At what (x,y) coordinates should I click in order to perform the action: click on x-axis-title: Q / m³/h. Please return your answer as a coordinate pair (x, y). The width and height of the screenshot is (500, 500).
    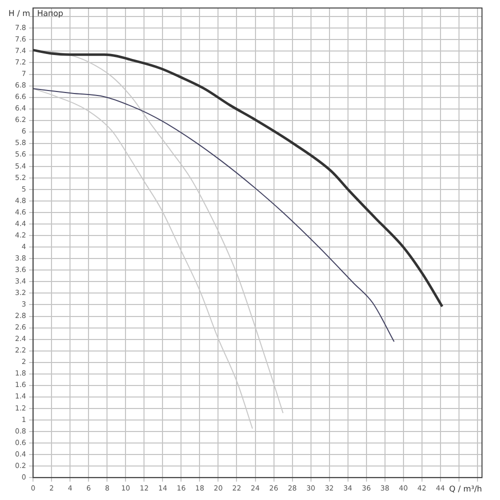
    Looking at the image, I should click on (465, 489).